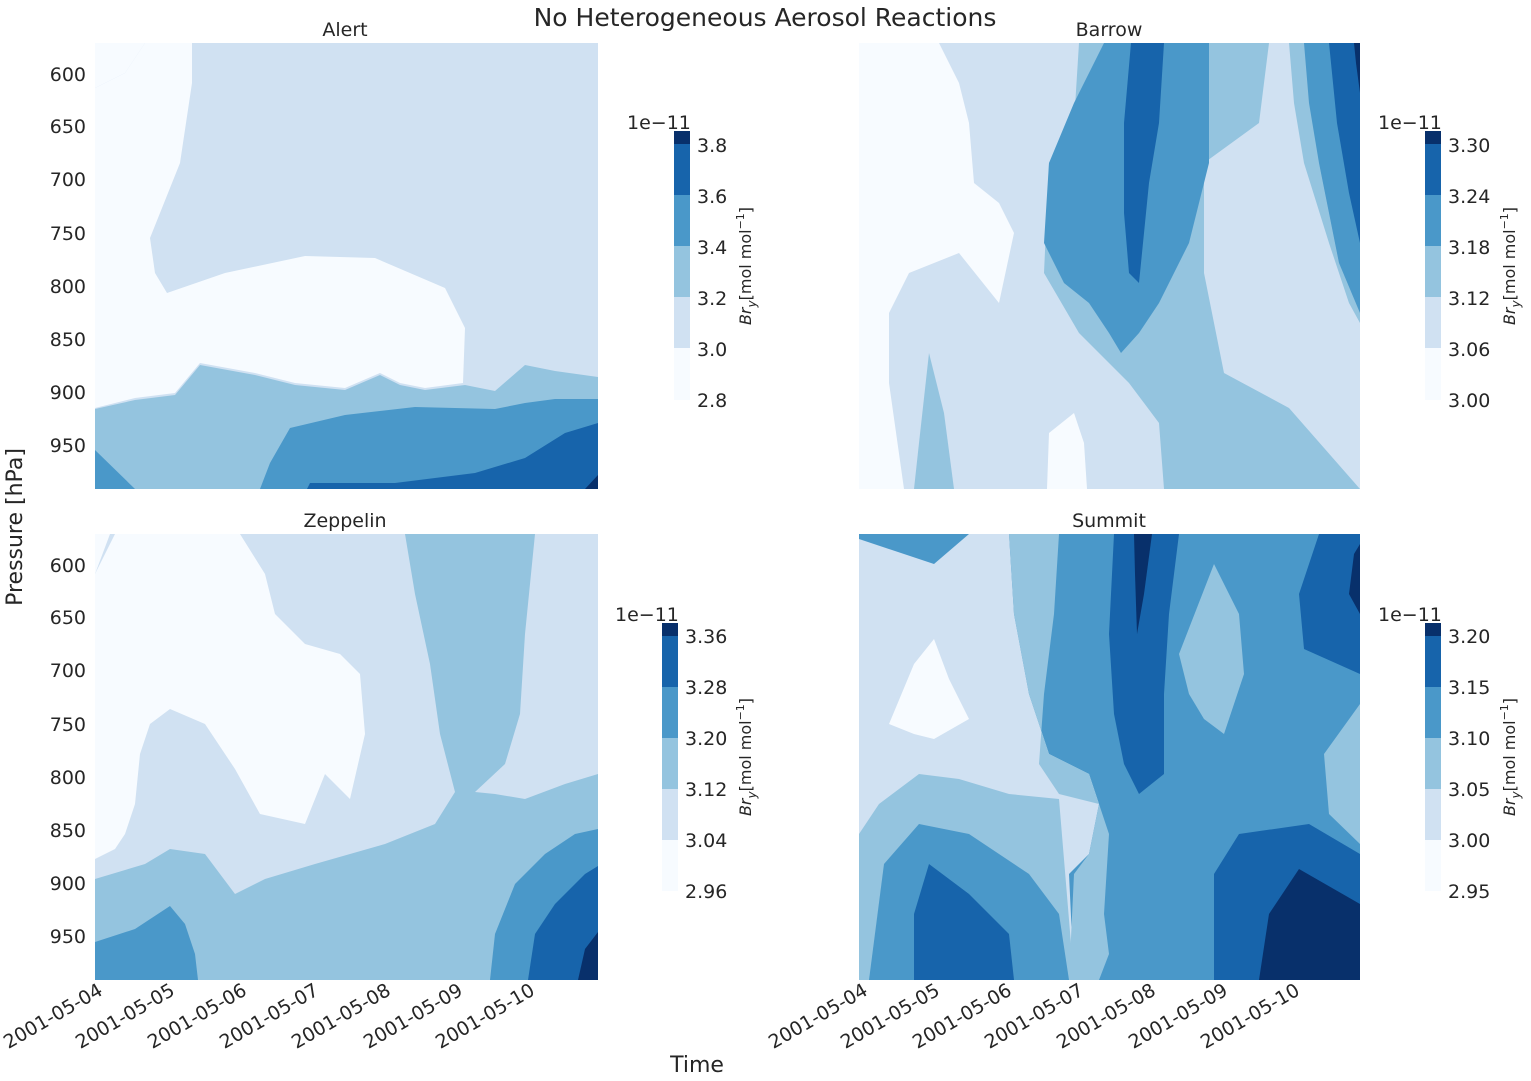  I want to click on y-tick-labels-zeppelin: 600 650 700 750 800 850 900 950, so click(68, 751).